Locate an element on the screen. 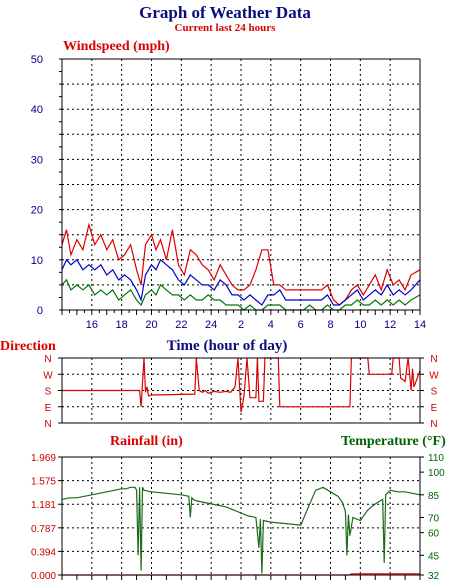 The image size is (461, 585). temperature-y-tick-label: 85 is located at coordinates (434, 496).